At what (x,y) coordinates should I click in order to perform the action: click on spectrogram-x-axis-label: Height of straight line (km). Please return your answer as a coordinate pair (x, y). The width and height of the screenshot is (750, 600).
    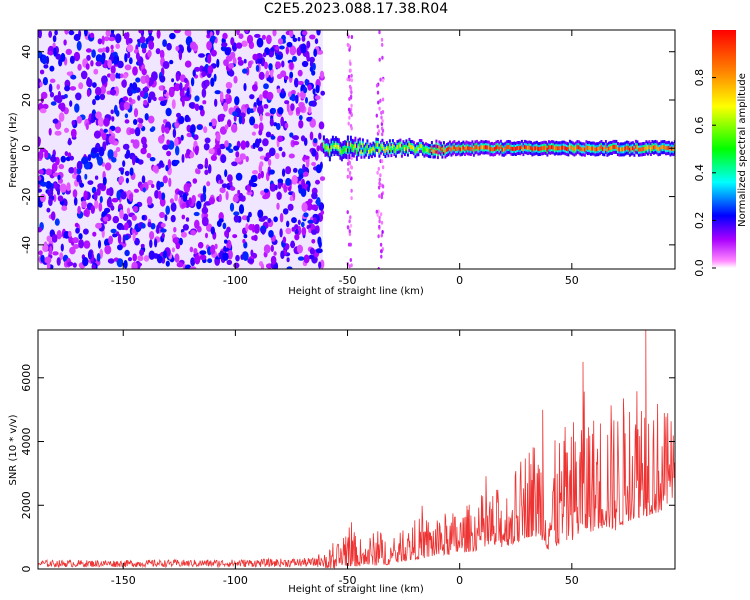
    Looking at the image, I should click on (356, 291).